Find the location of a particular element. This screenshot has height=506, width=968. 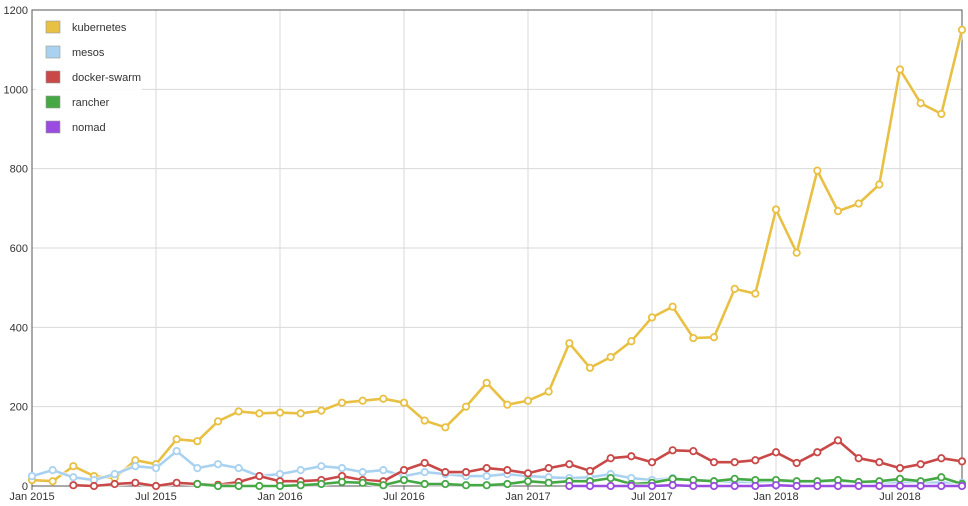

legend-label: mesos is located at coordinates (88, 53).